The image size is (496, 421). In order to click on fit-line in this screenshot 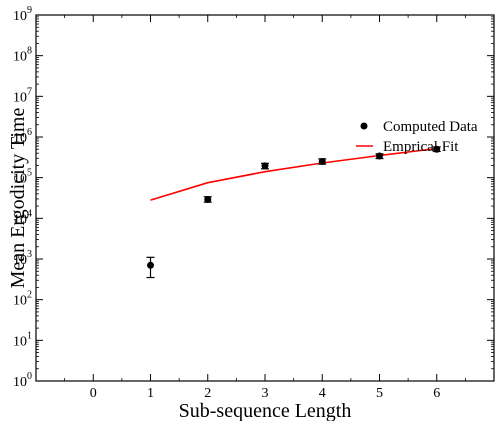, I will do `click(293, 174)`.